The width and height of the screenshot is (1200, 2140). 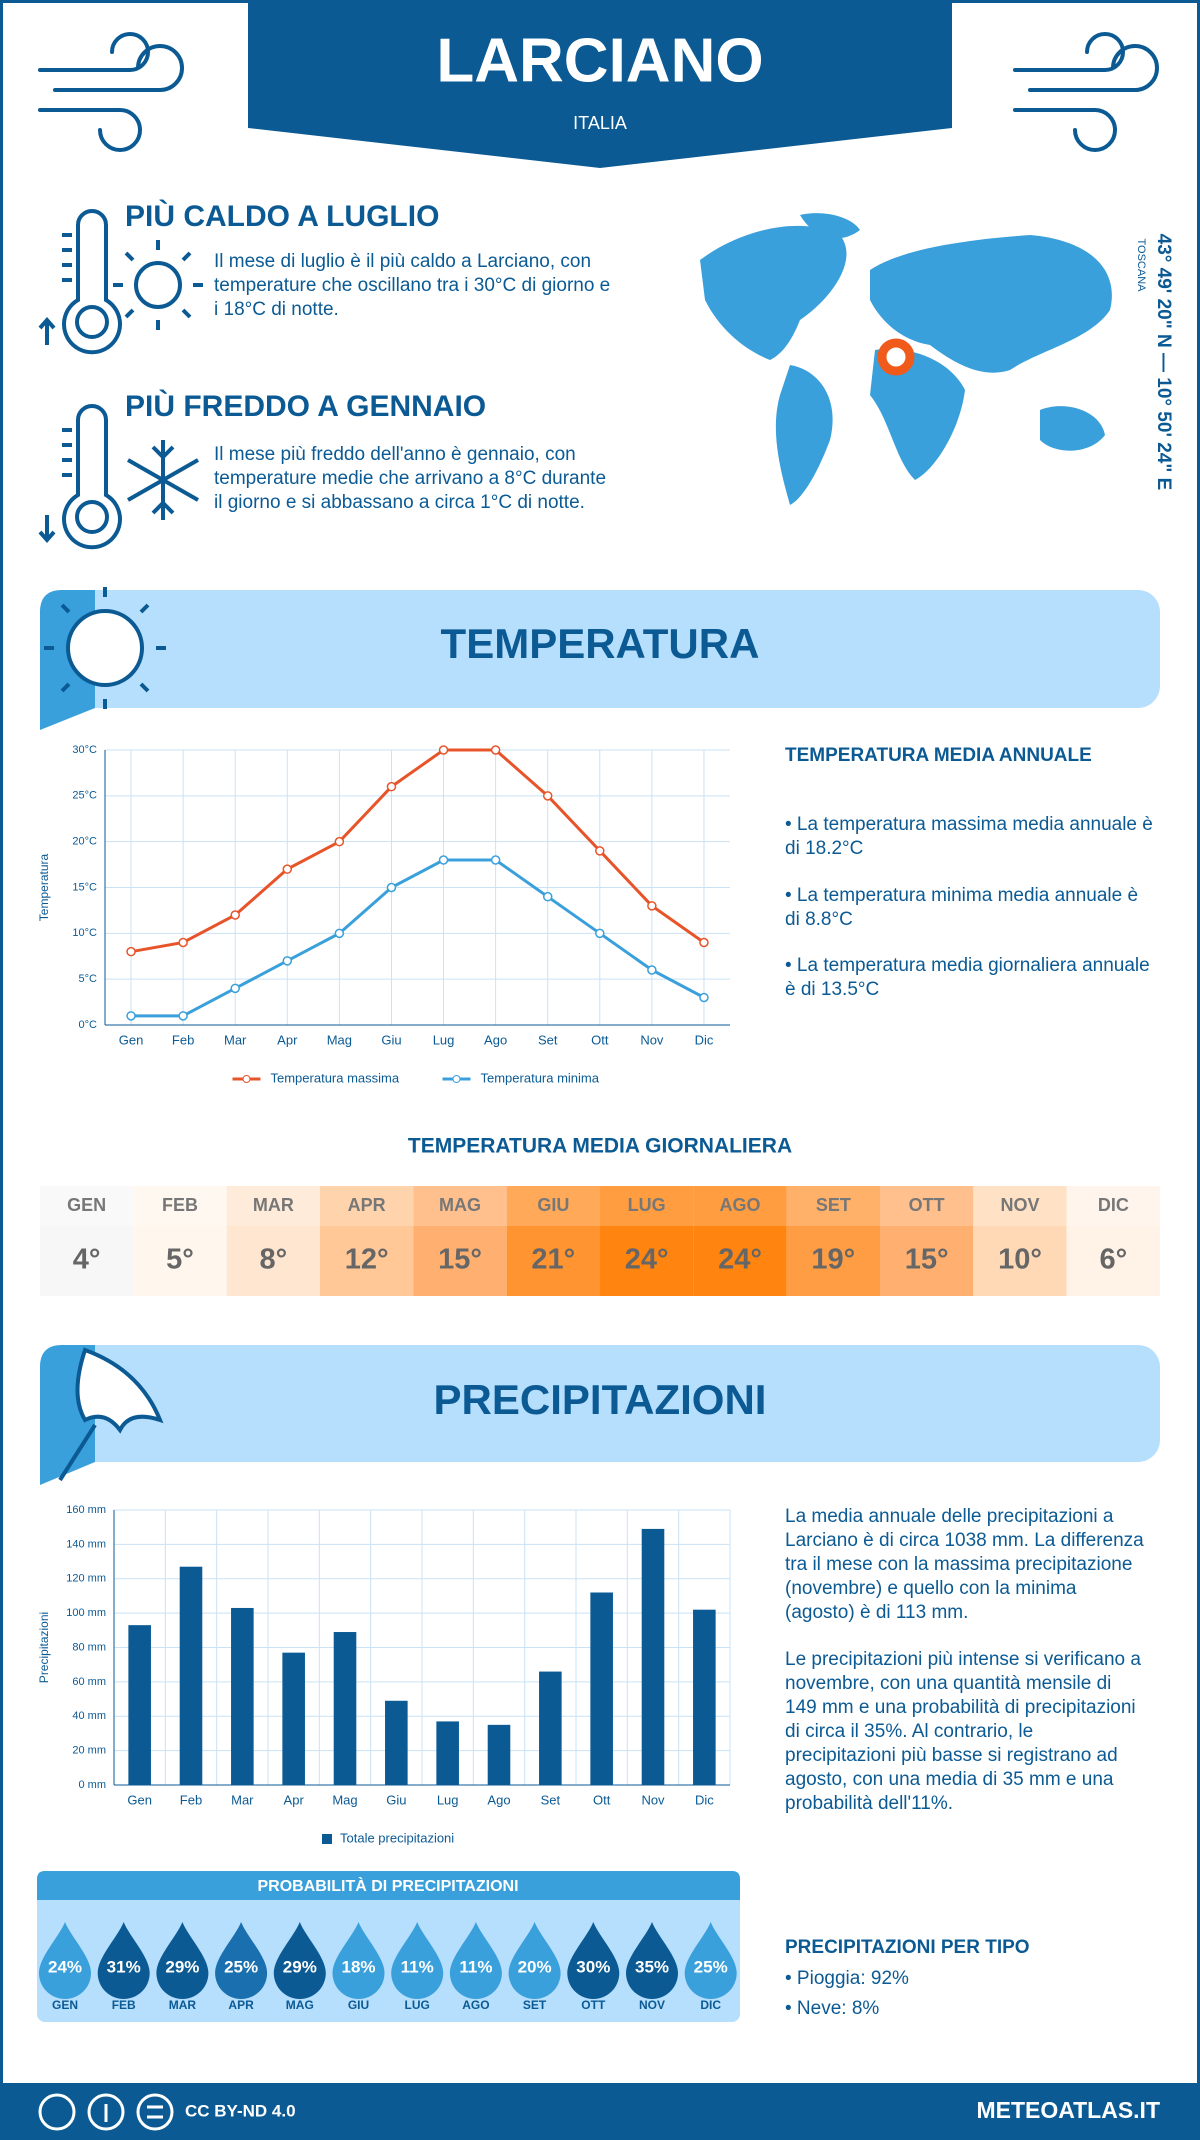 I want to click on temperature-value: 5°, so click(x=180, y=1260).